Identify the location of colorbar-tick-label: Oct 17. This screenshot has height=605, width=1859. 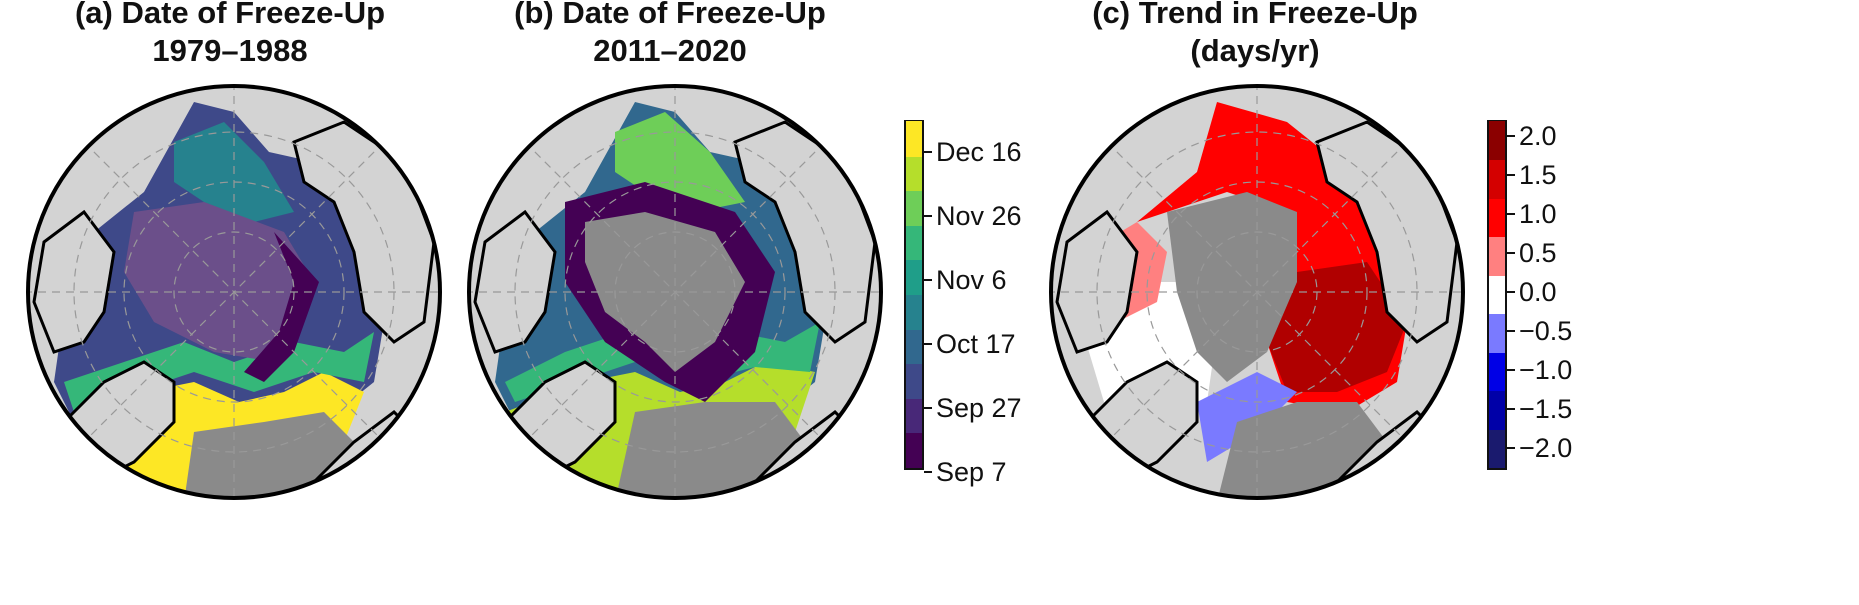
(976, 344).